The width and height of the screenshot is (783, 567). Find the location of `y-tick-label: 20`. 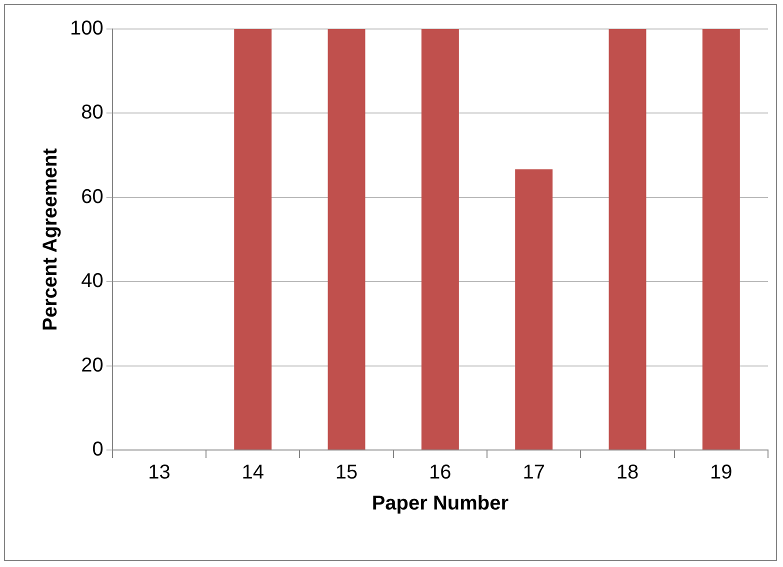

y-tick-label: 20 is located at coordinates (92, 365).